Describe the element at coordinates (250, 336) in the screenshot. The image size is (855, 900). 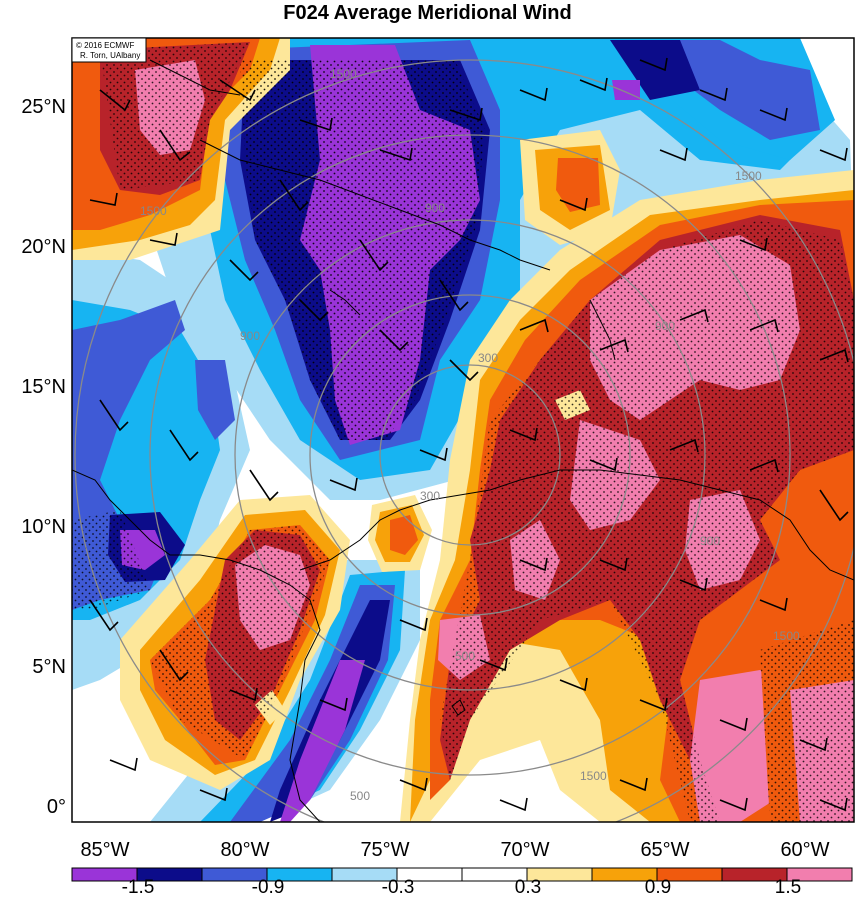
I see `ring-label-900-left: 900` at that location.